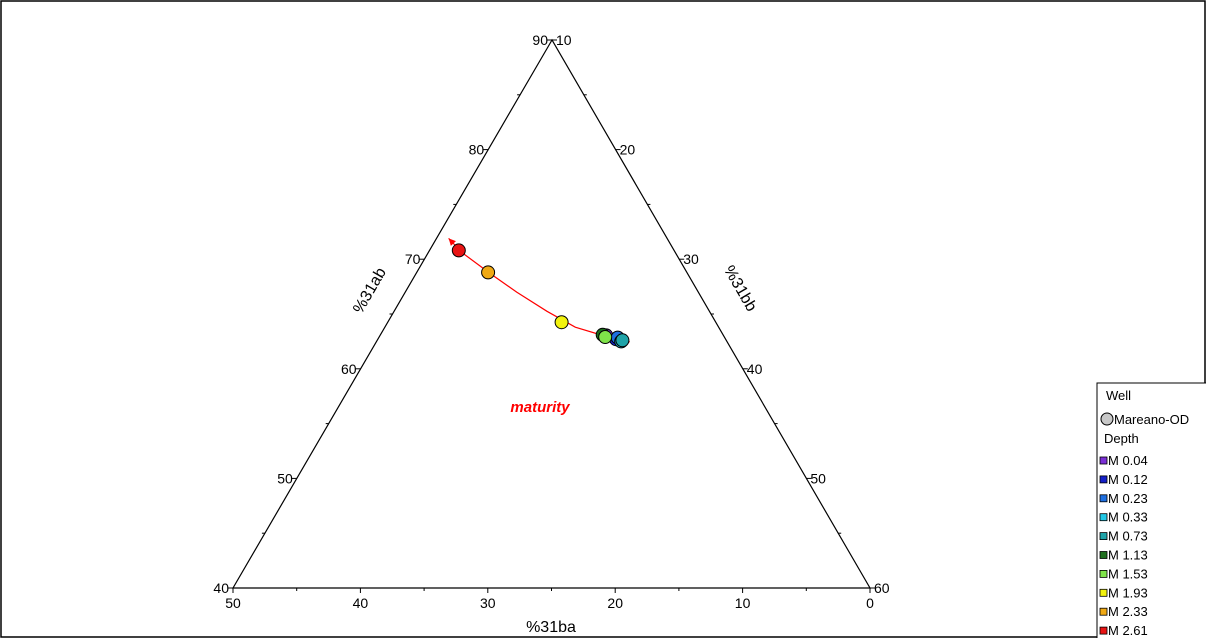  What do you see at coordinates (743, 603) in the screenshot?
I see `bottom-tick-label: 10` at bounding box center [743, 603].